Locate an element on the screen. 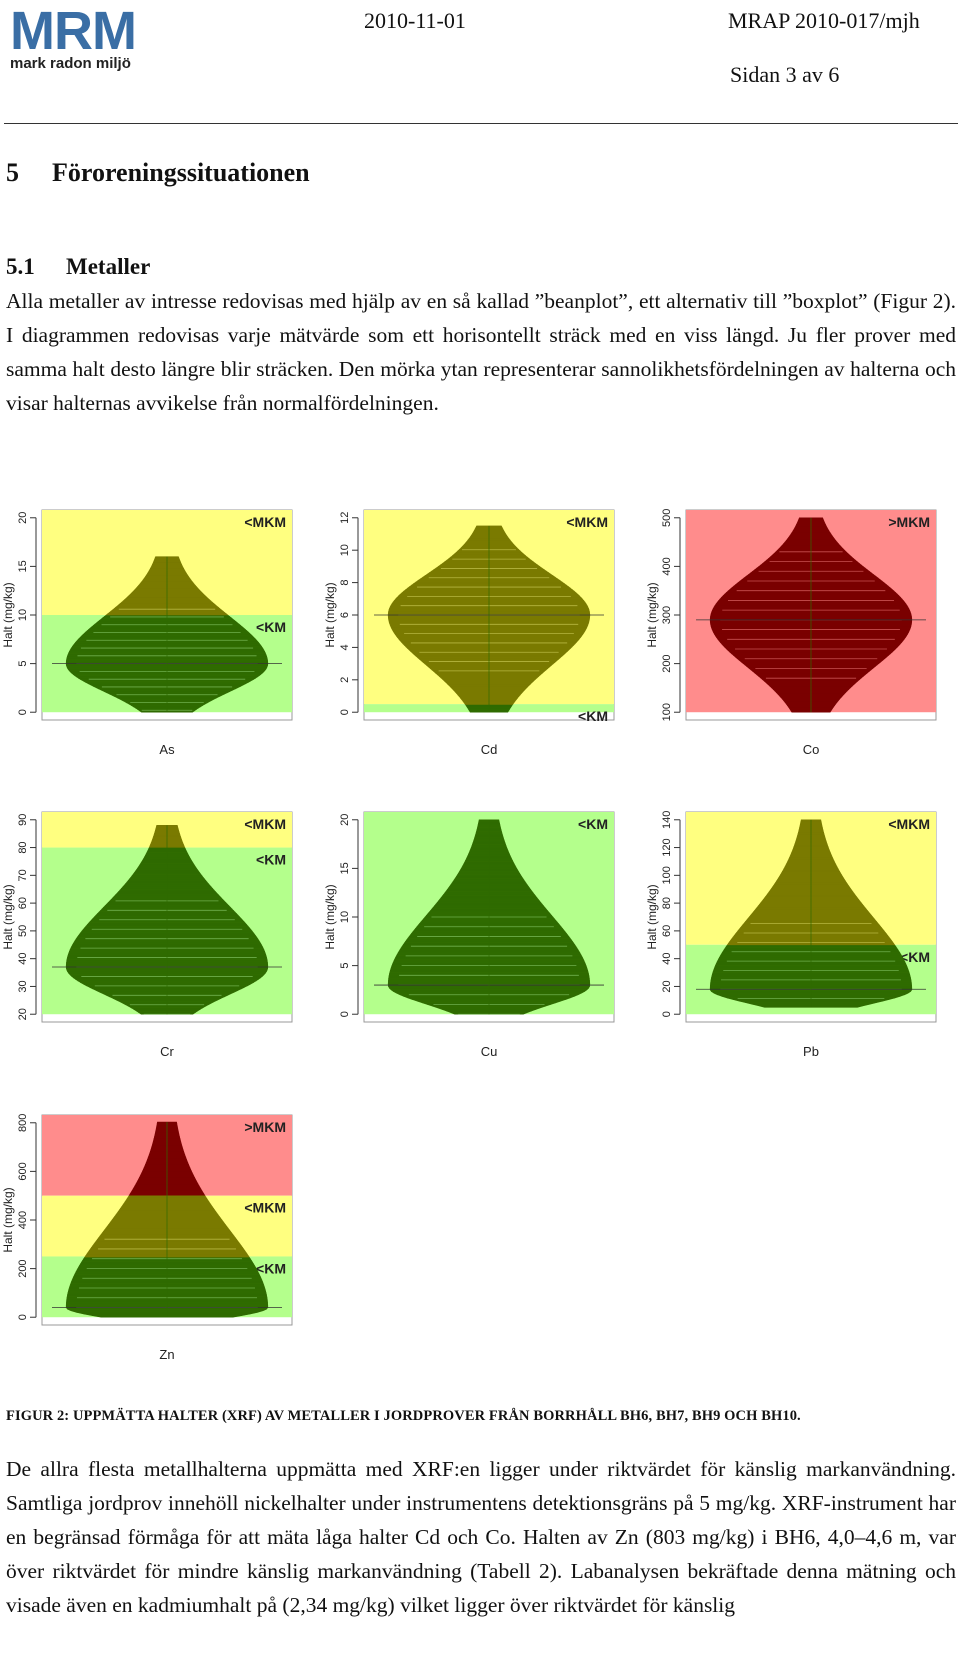 Image resolution: width=960 pixels, height=1653 pixels. chart-label: Pb is located at coordinates (811, 1051).